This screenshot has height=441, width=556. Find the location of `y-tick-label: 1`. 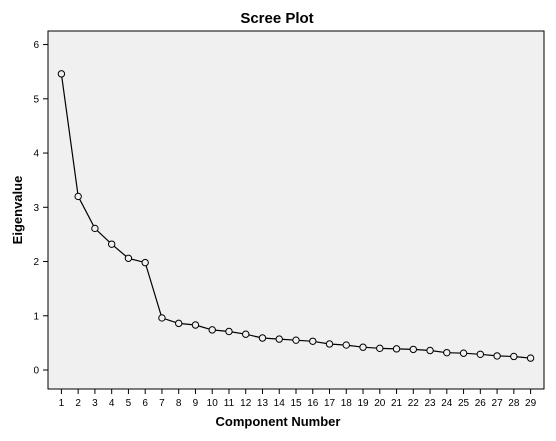

y-tick-label: 1 is located at coordinates (36, 316).